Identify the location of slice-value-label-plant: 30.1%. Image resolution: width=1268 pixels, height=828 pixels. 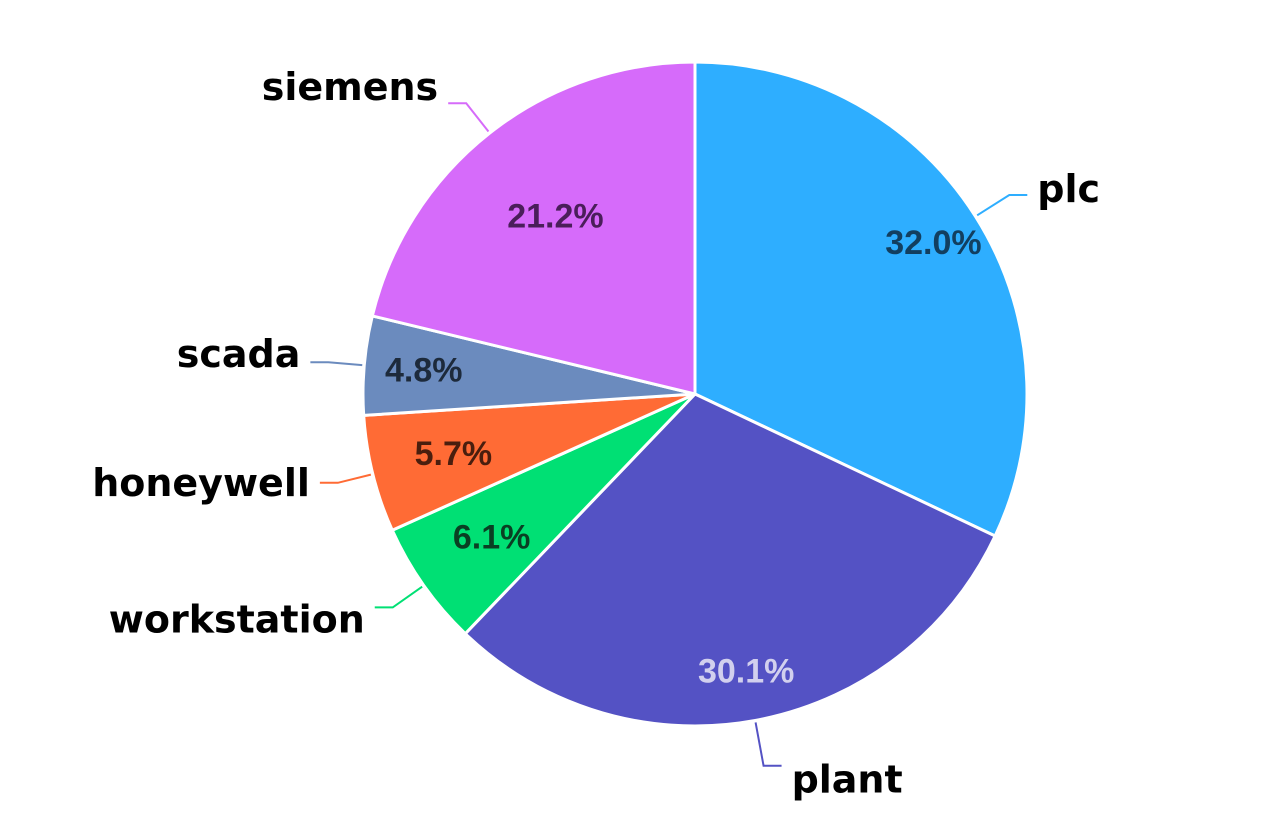
(746, 672).